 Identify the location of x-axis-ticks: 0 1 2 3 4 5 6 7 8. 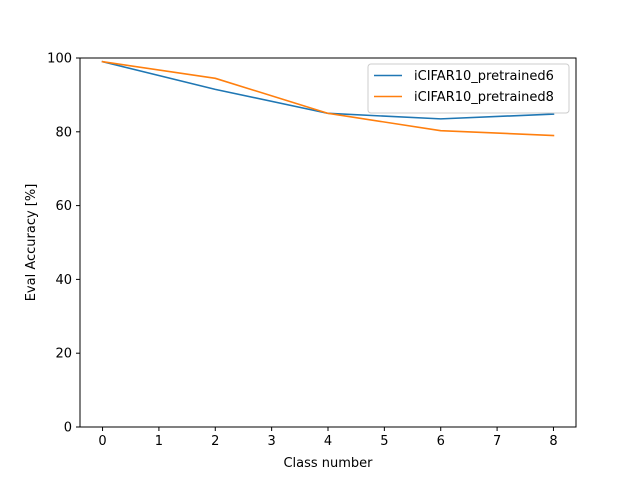
(328, 438).